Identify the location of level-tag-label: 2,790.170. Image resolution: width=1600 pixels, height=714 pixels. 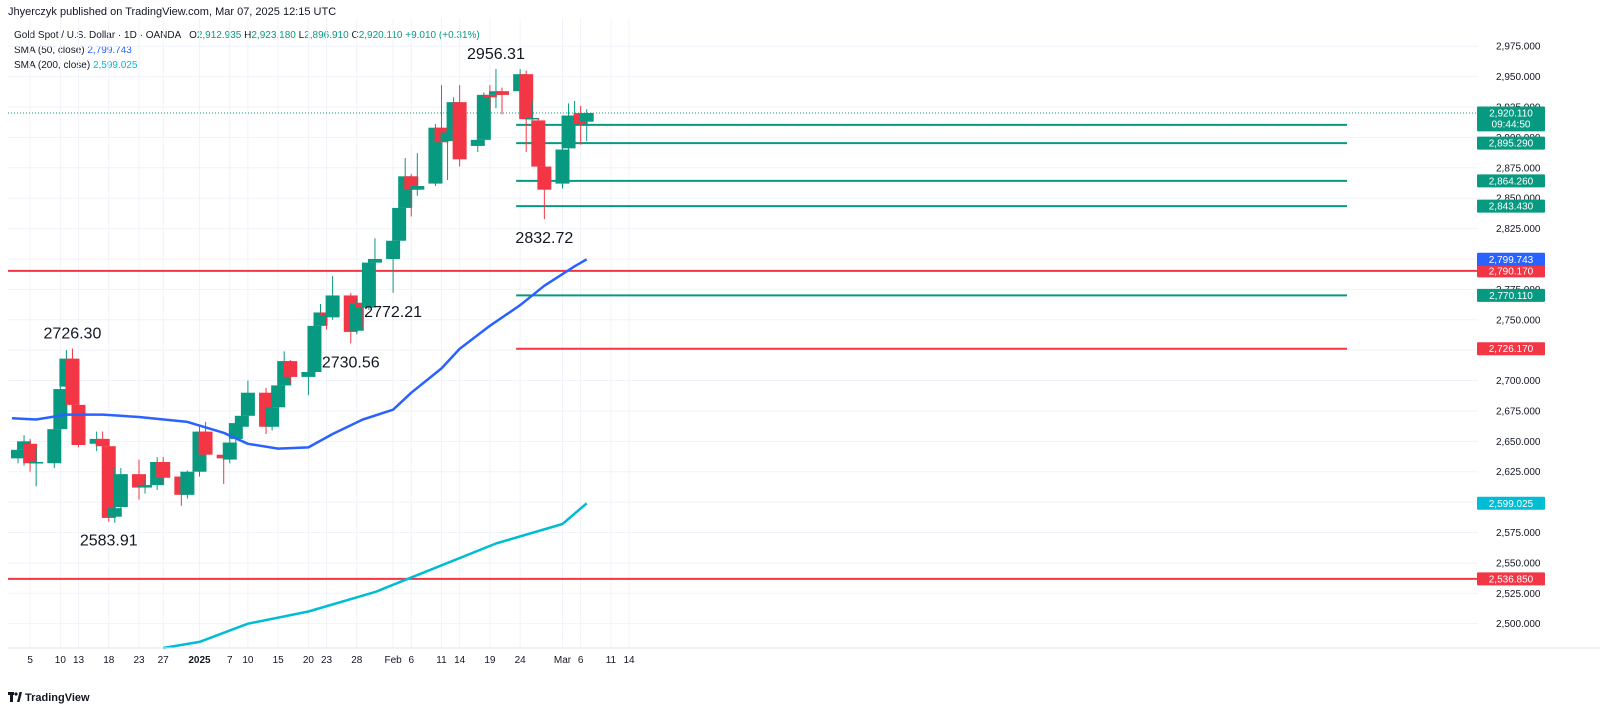
(1511, 271).